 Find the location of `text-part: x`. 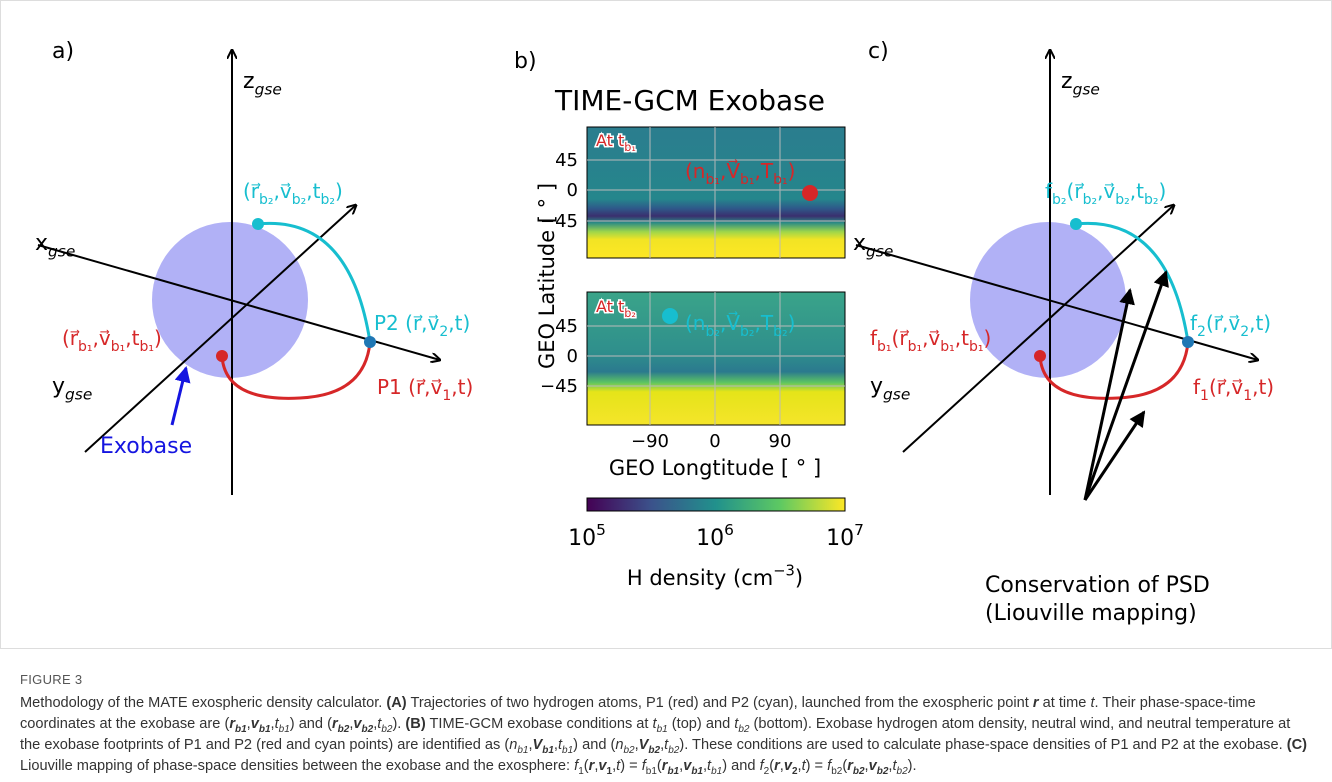

text-part: x is located at coordinates (859, 243).